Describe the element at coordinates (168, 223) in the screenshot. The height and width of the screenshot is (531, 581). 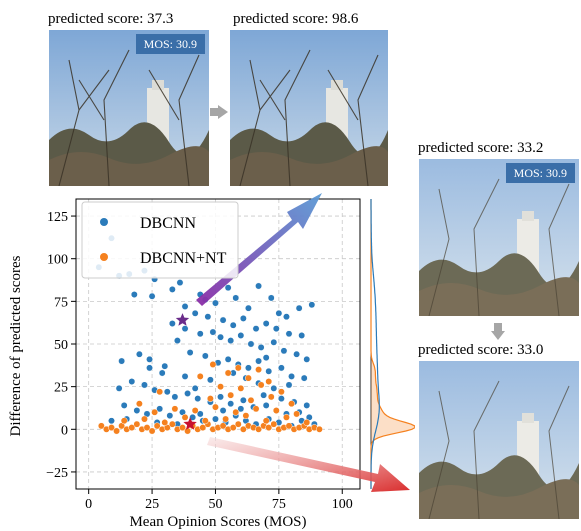
I see `legend-label-dbcnn: DBCNN` at that location.